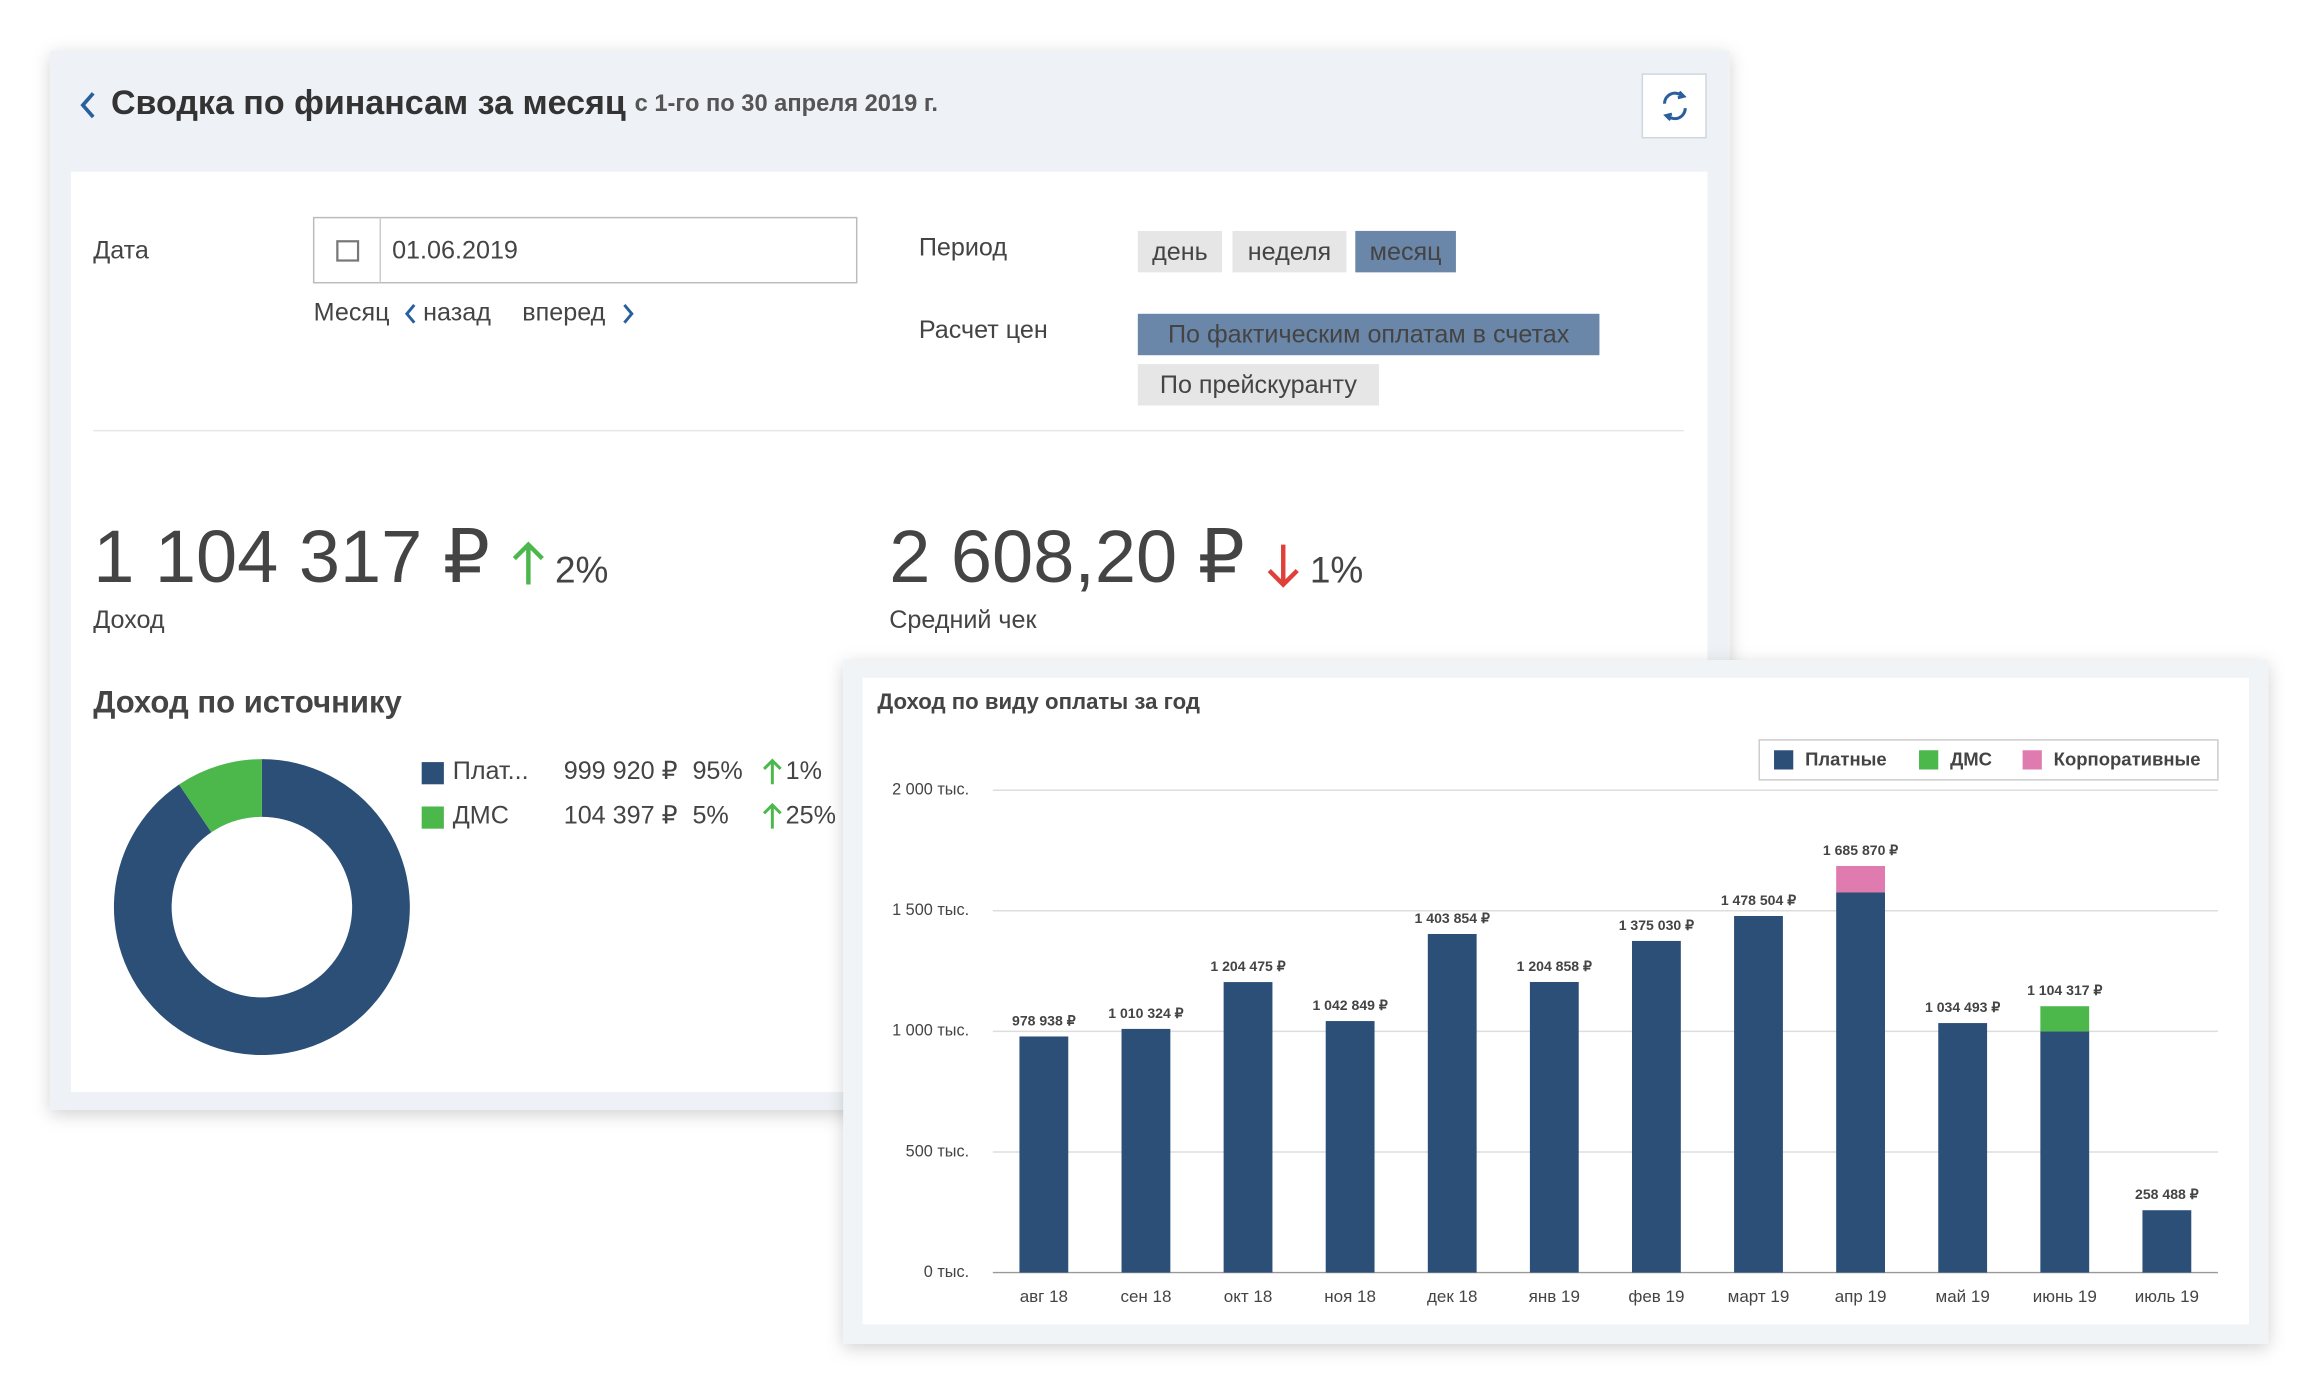 This screenshot has height=1394, width=2320. I want to click on x-tick-label: сен 18, so click(1145, 1296).